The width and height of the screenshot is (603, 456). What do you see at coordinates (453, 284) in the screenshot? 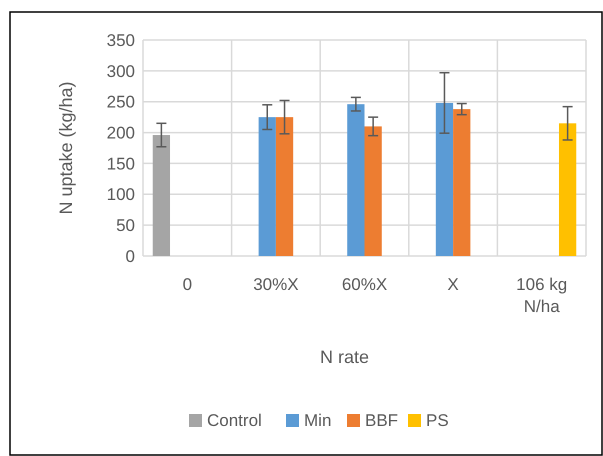
I see `x-tick-label: X` at bounding box center [453, 284].